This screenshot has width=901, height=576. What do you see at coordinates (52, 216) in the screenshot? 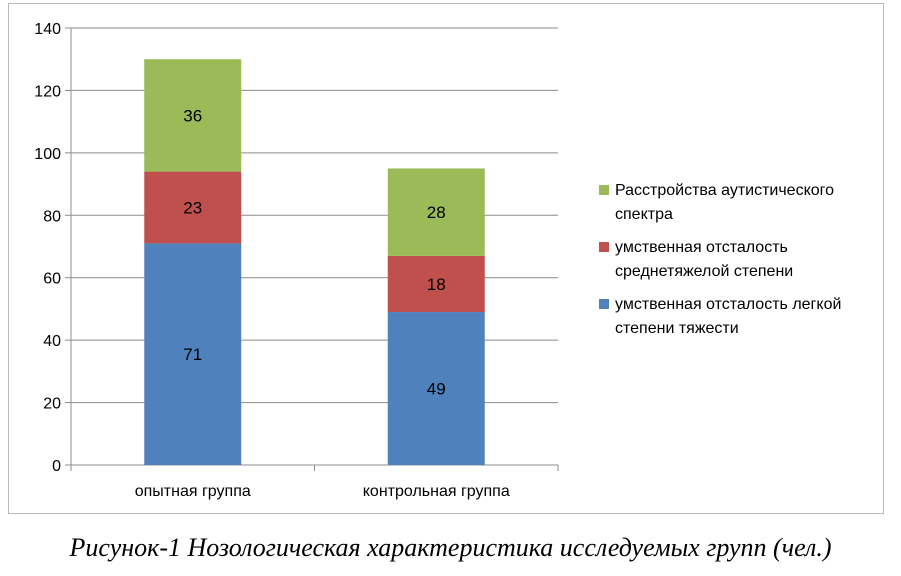
I see `y-tick-label: 80` at bounding box center [52, 216].